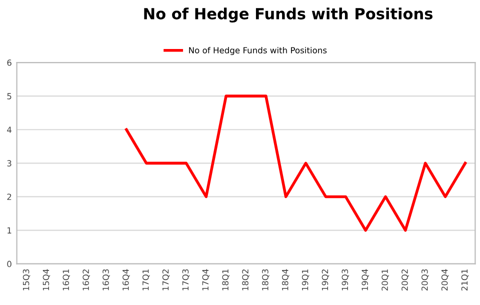 Image resolution: width=480 pixels, height=305 pixels. What do you see at coordinates (9, 163) in the screenshot?
I see `y-tick-label: 3` at bounding box center [9, 163].